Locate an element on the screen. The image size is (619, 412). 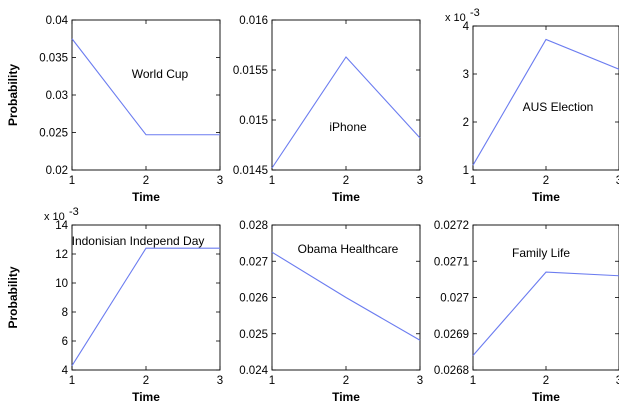
subplot-3: 1 2 3 4 1 2 3 AUS Election Time x 10 -3 is located at coordinates (532, 105).